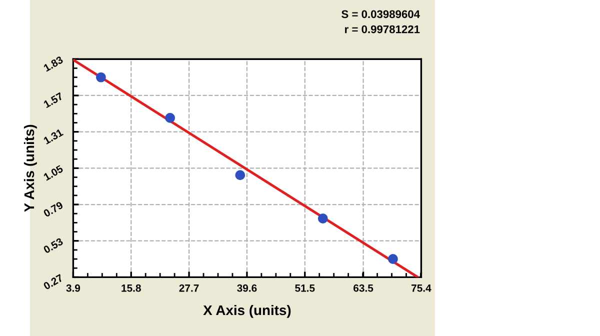 The width and height of the screenshot is (600, 336). What do you see at coordinates (382, 29) in the screenshot?
I see `text: r = 0.99781221` at bounding box center [382, 29].